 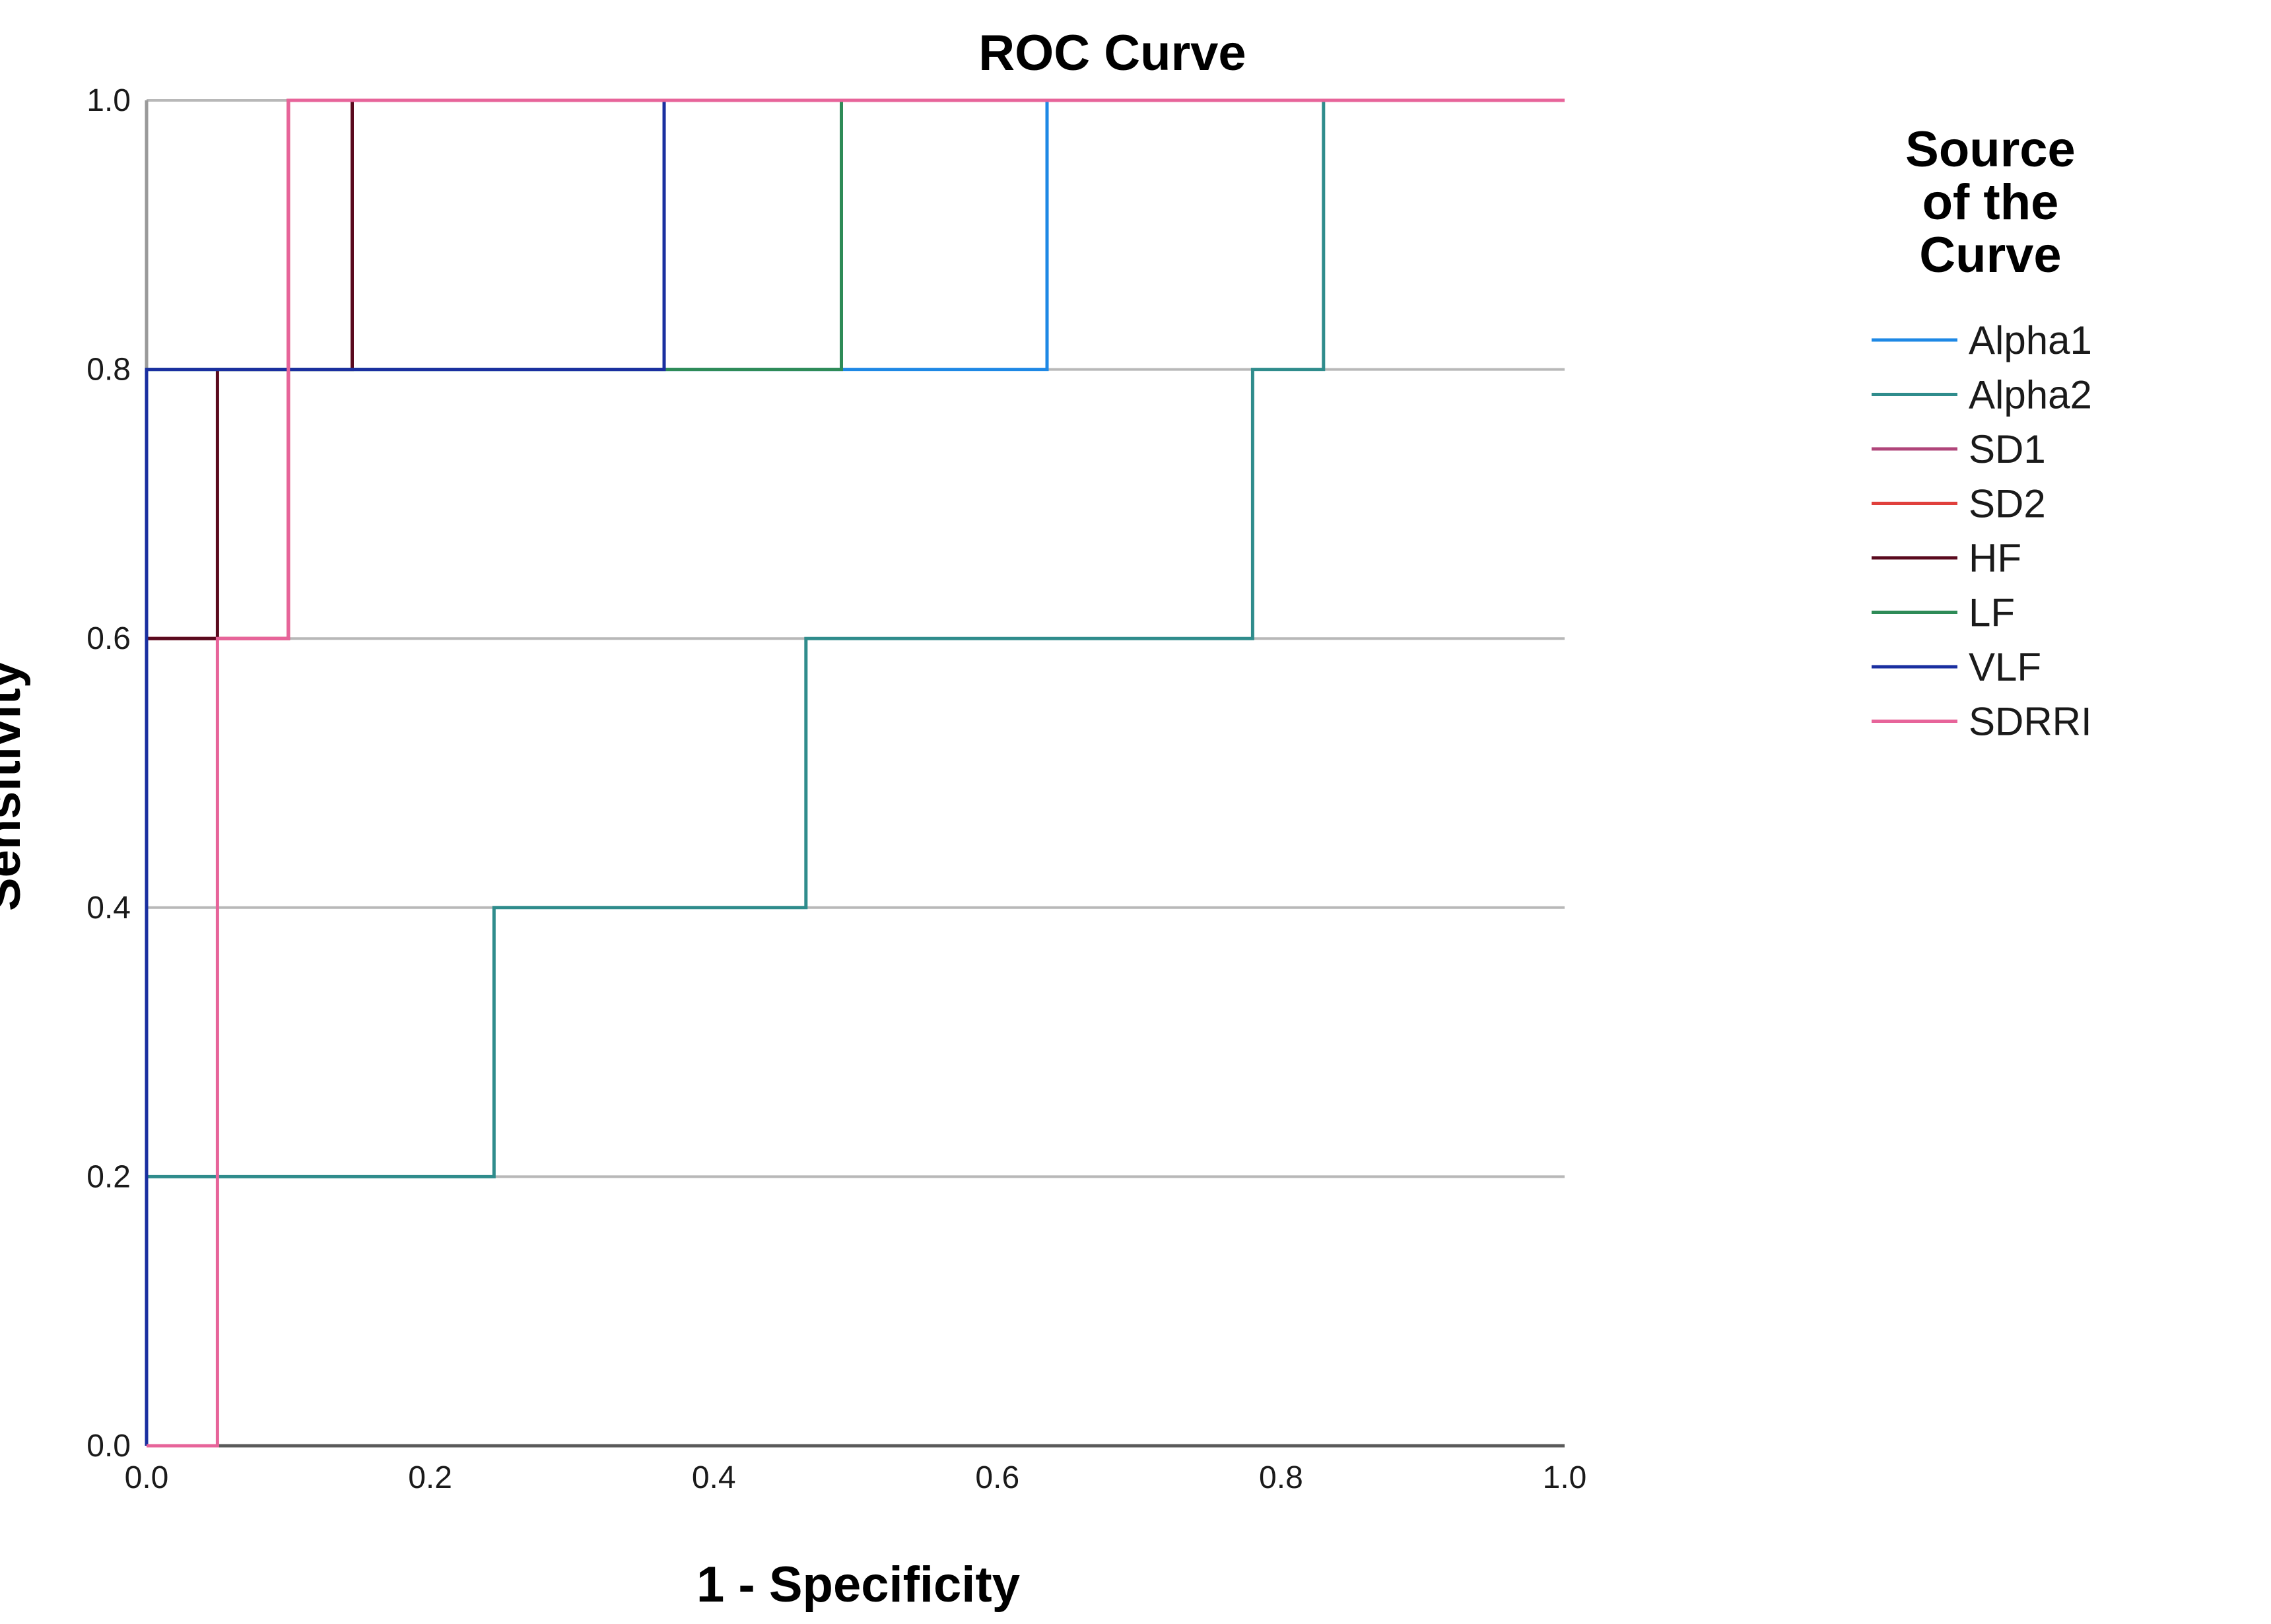 I want to click on legend-label-hf: HF, so click(x=1995, y=558).